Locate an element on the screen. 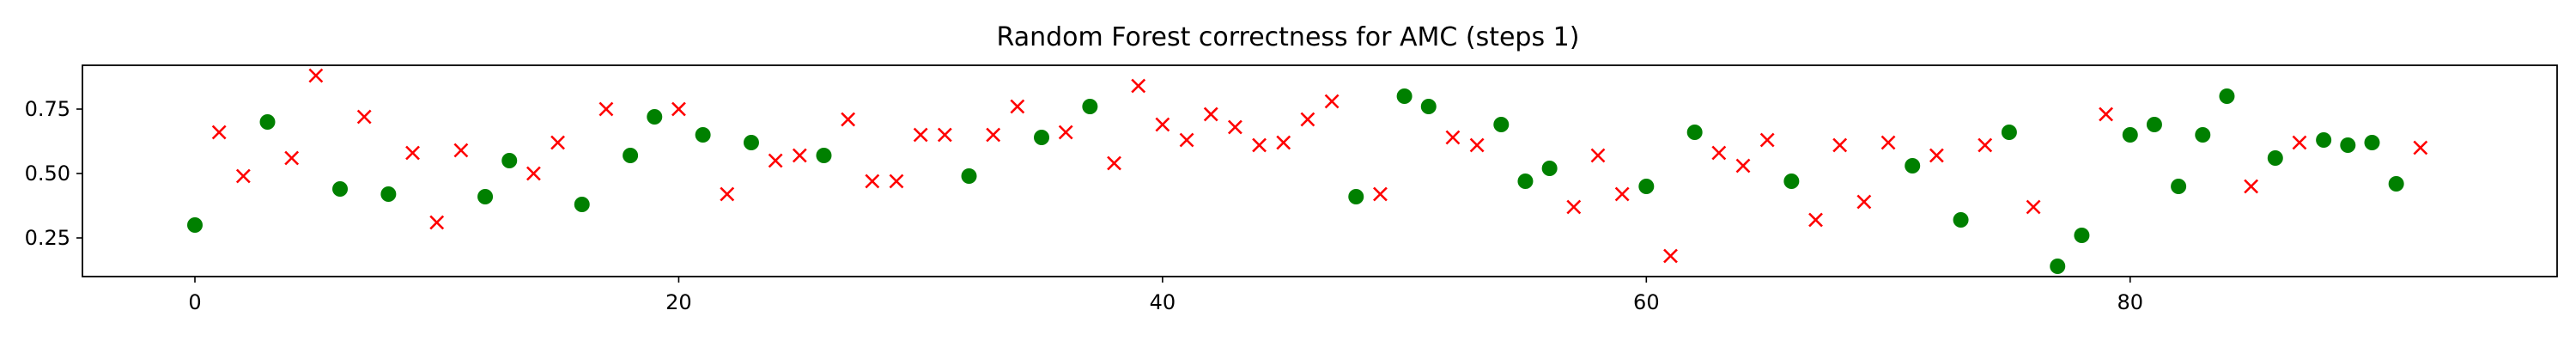  x-axis-ticks: 0 20 40 60 80 is located at coordinates (1166, 295).